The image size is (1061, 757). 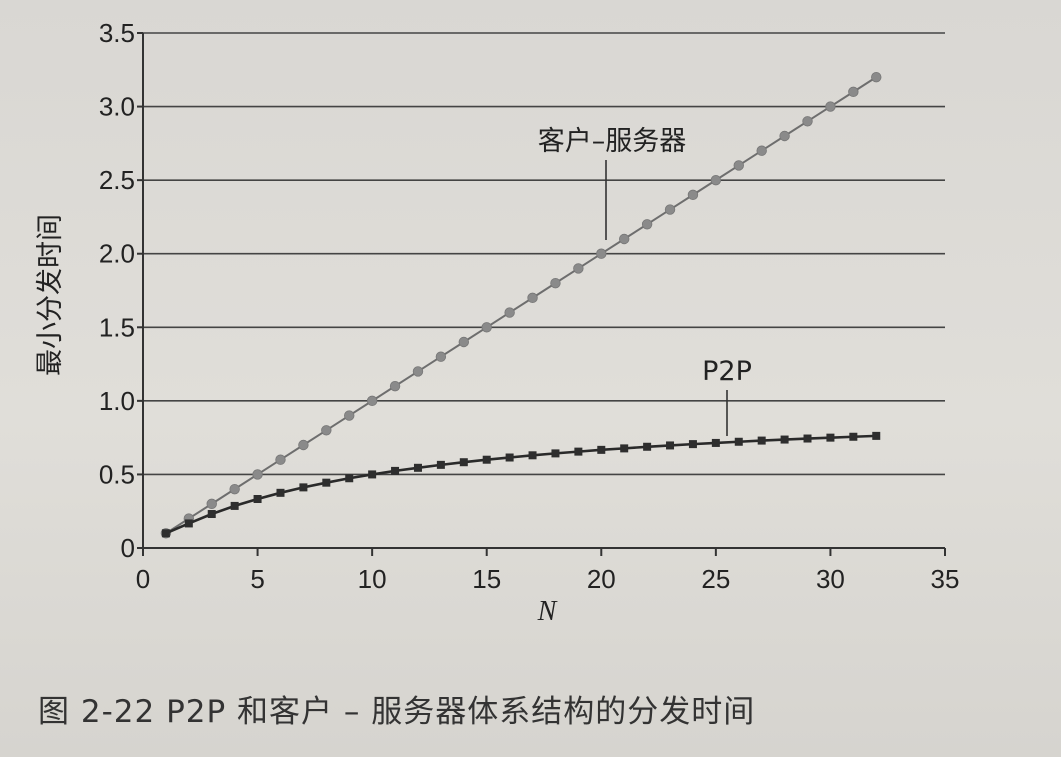 What do you see at coordinates (397, 712) in the screenshot?
I see `figure-caption: 图 2-22 P2P 和客户 – 服务器体系结构的分发时间` at bounding box center [397, 712].